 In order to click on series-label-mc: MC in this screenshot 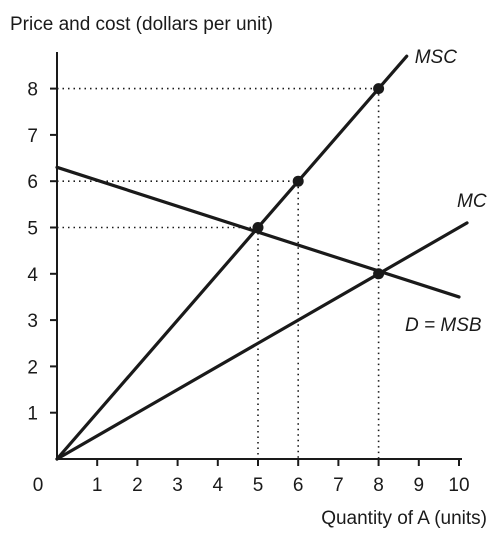, I will do `click(472, 201)`.